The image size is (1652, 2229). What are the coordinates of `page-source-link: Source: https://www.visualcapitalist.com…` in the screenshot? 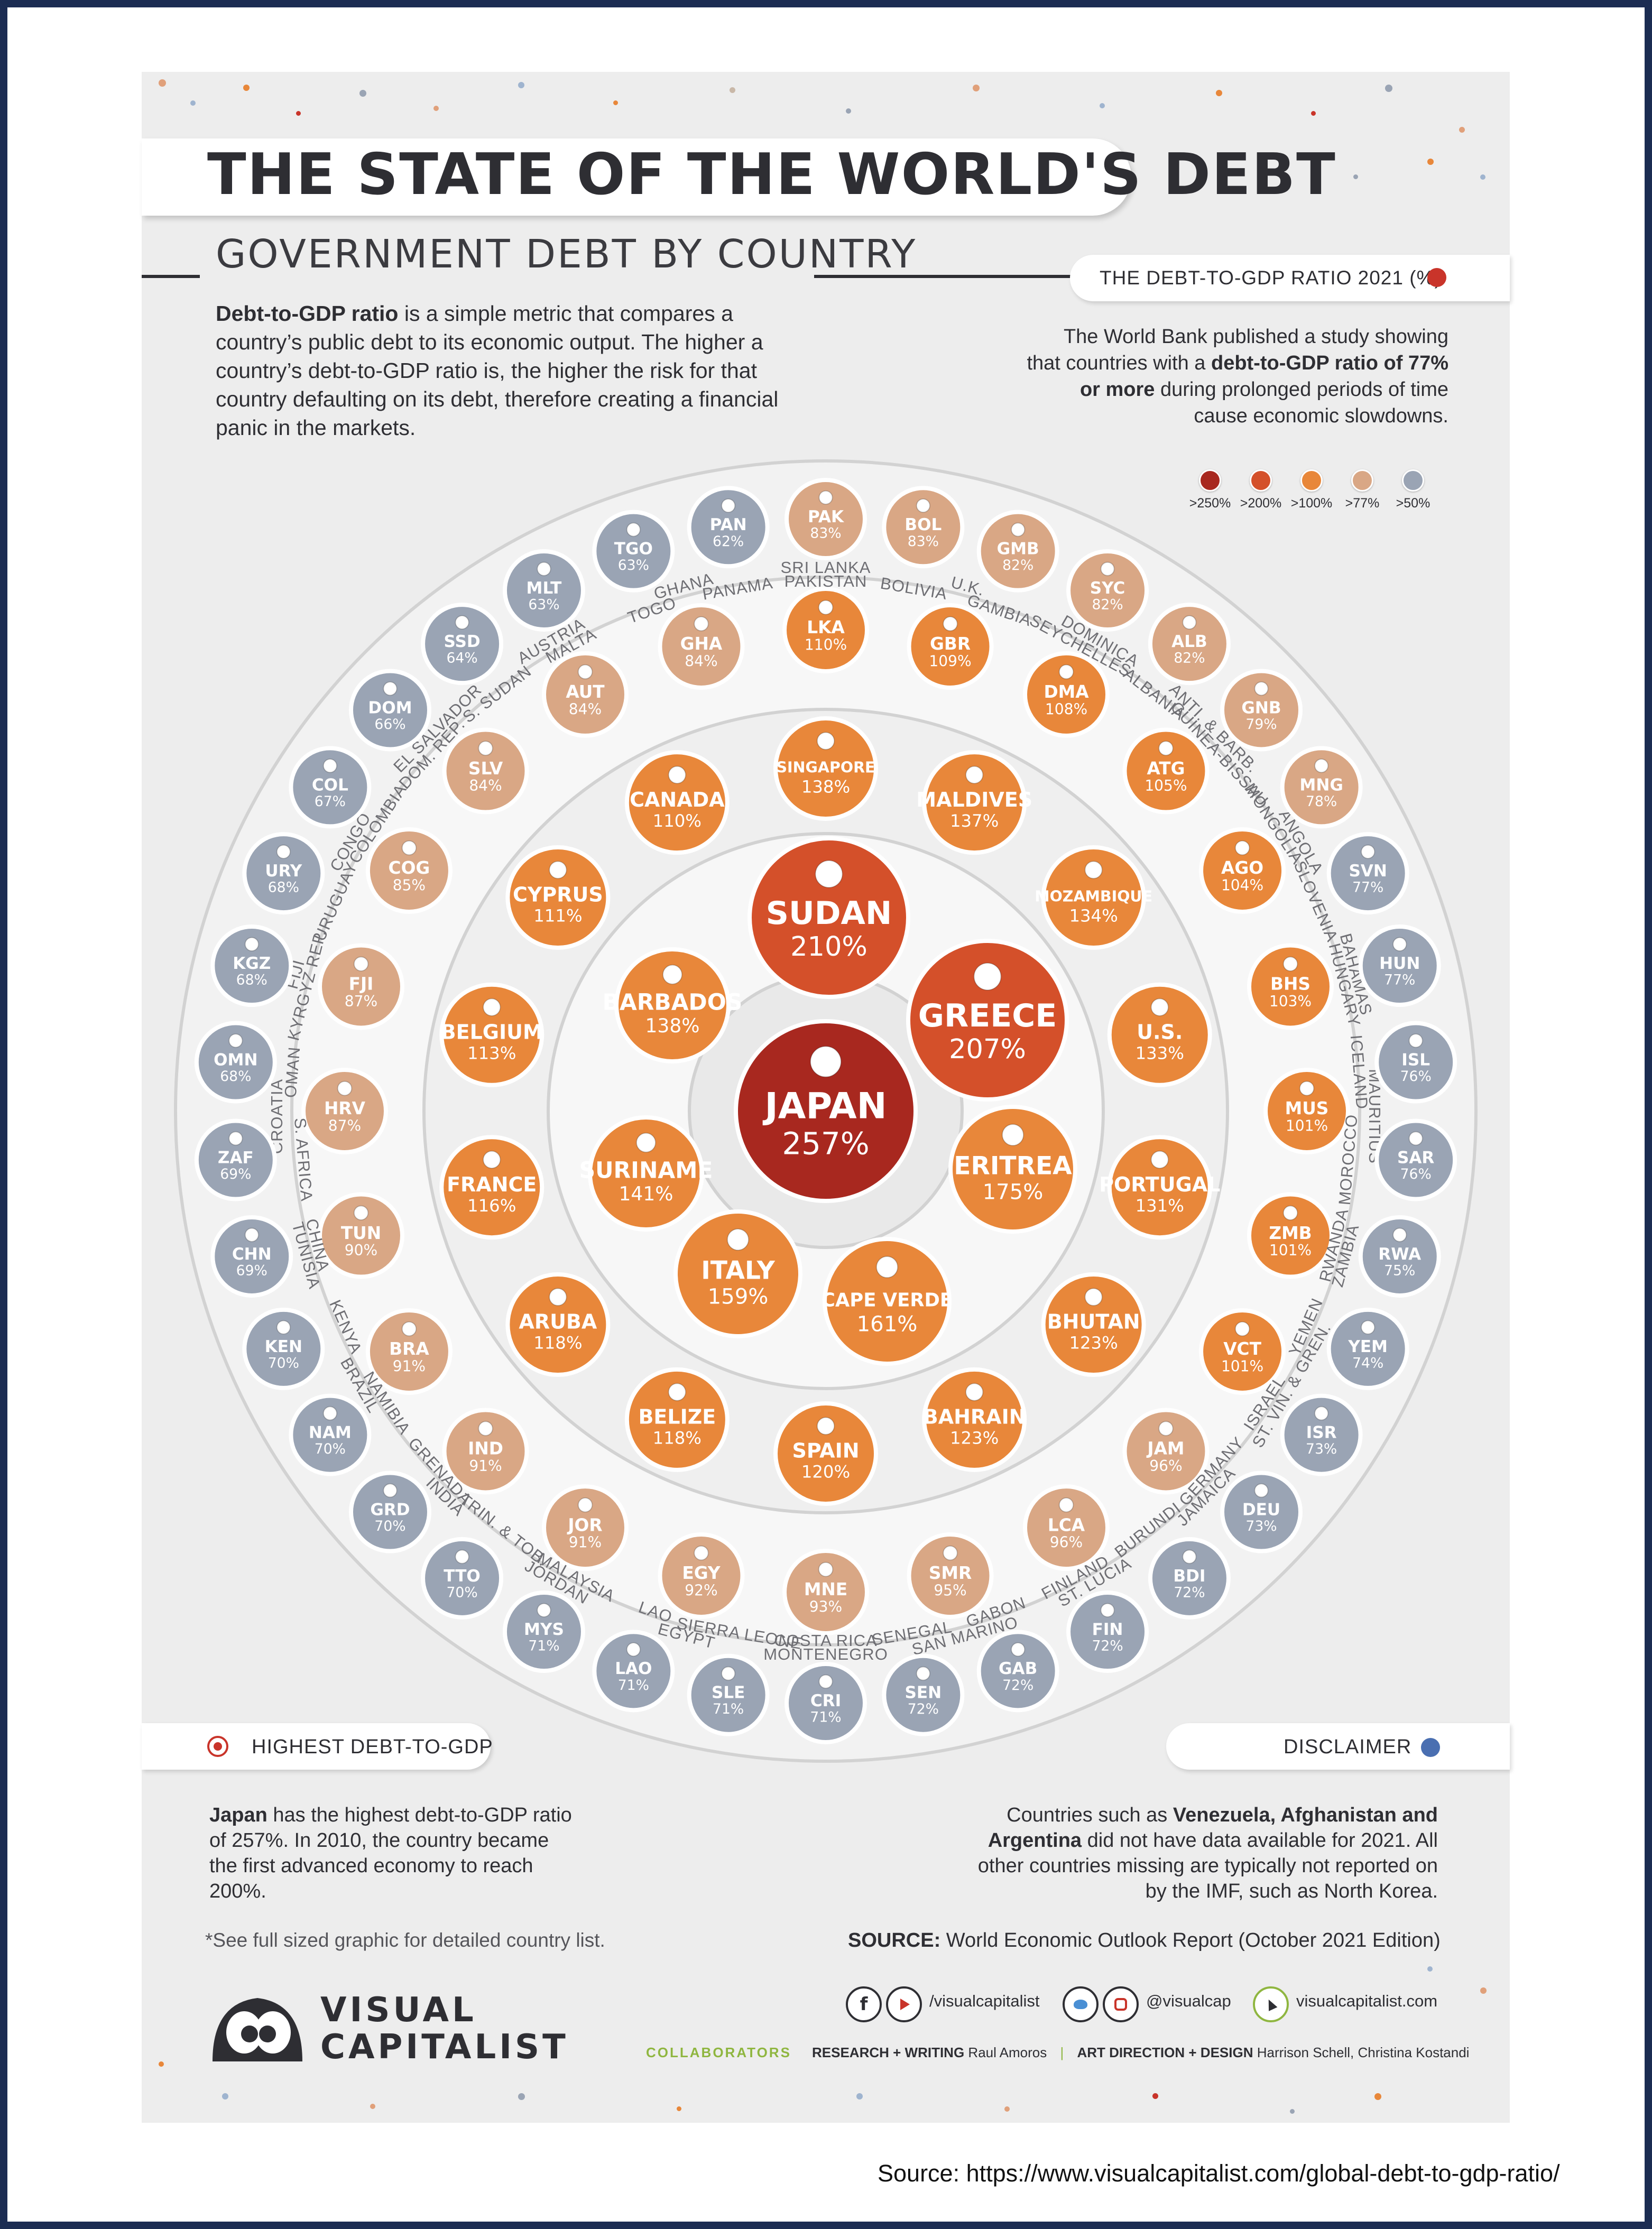 It's located at (1219, 2173).